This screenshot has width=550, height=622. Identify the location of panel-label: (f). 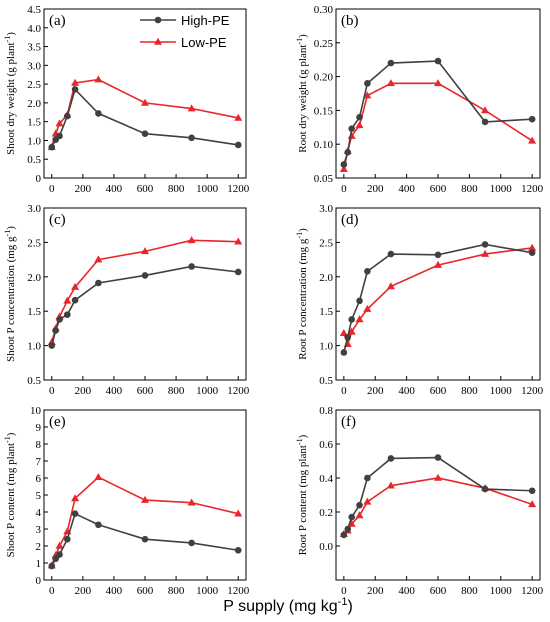
(348, 422).